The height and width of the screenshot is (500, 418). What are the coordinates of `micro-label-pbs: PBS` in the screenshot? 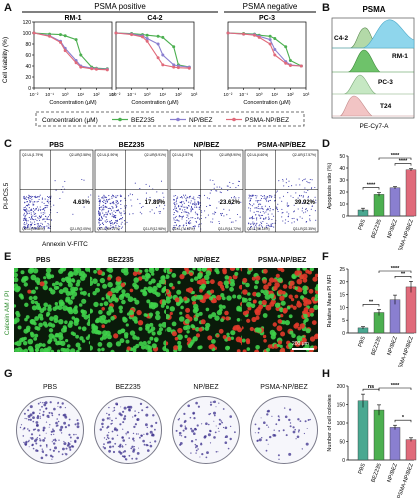 It's located at (43, 260).